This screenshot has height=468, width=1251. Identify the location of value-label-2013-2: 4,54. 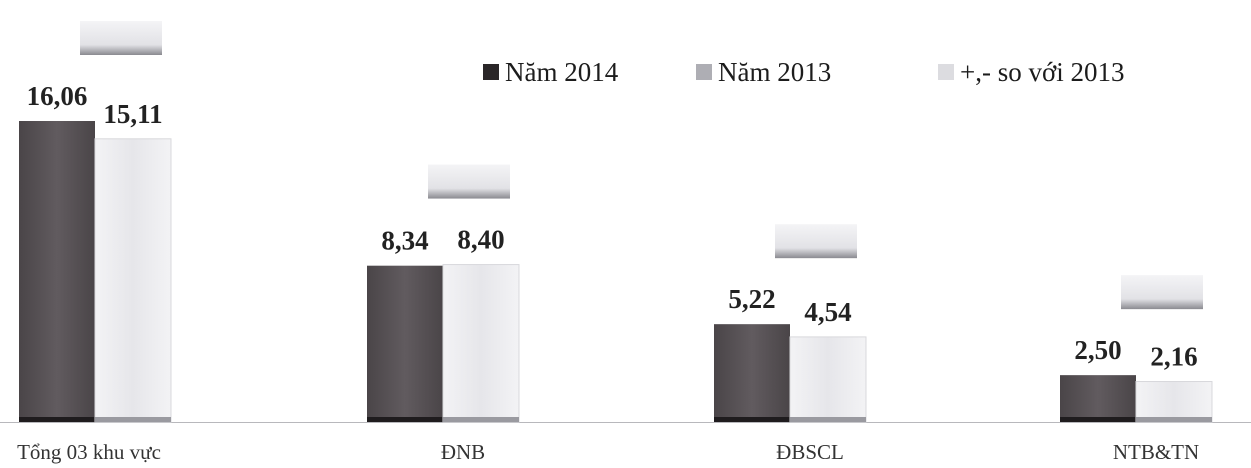
(827, 312).